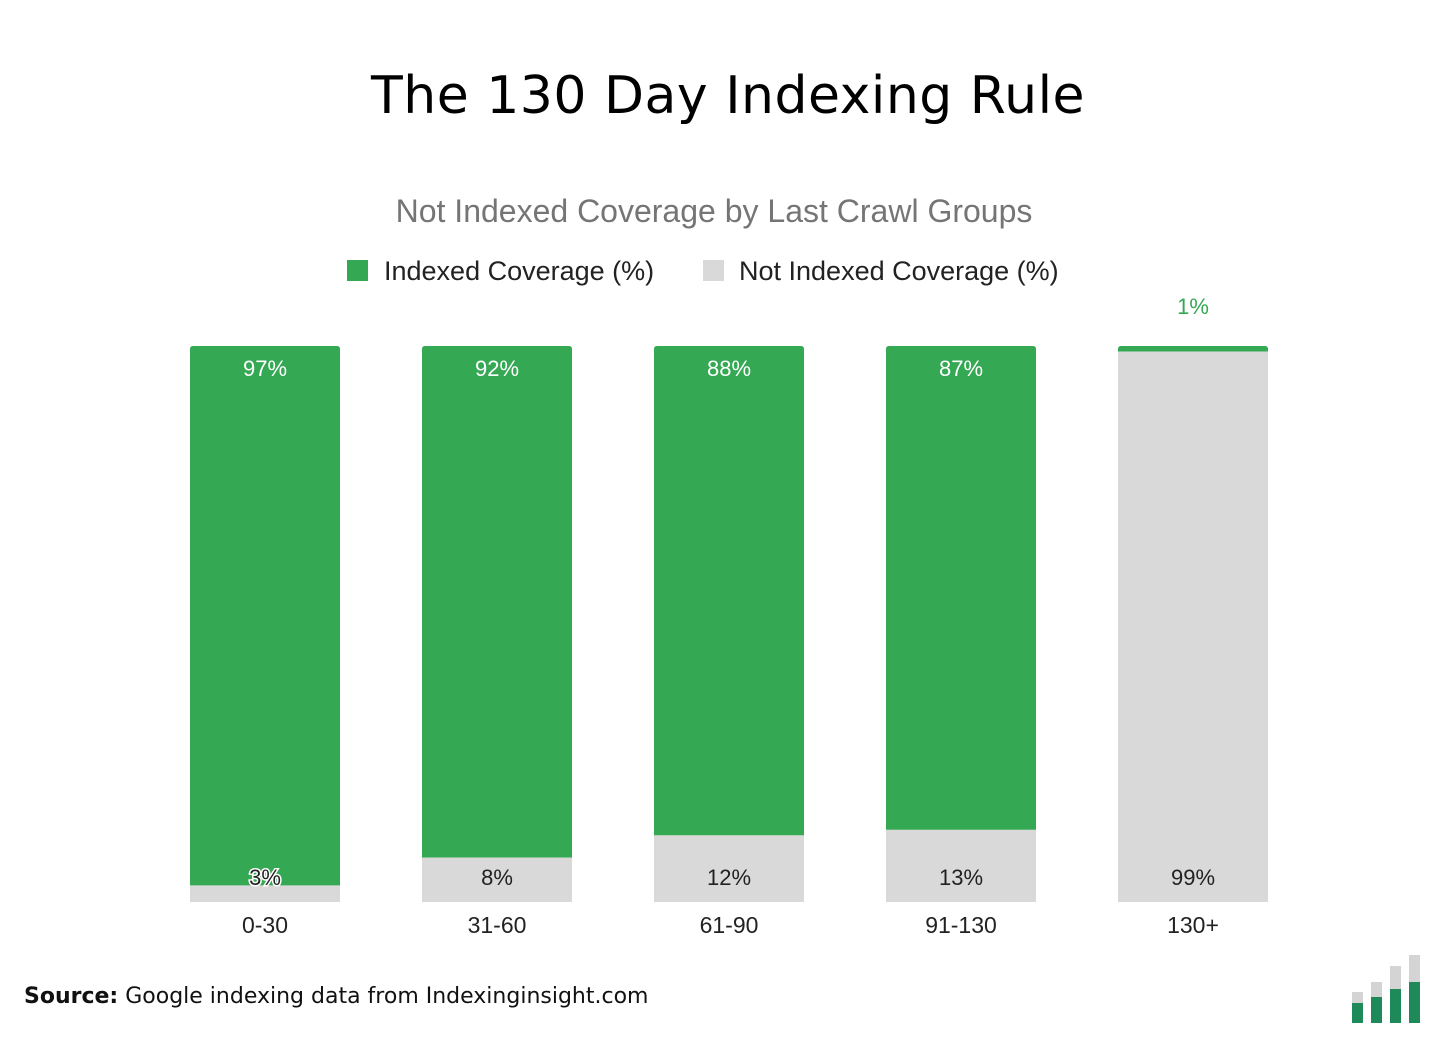 The image size is (1456, 1048). Describe the element at coordinates (729, 368) in the screenshot. I see `label-indexed-61-90: 88%` at that location.